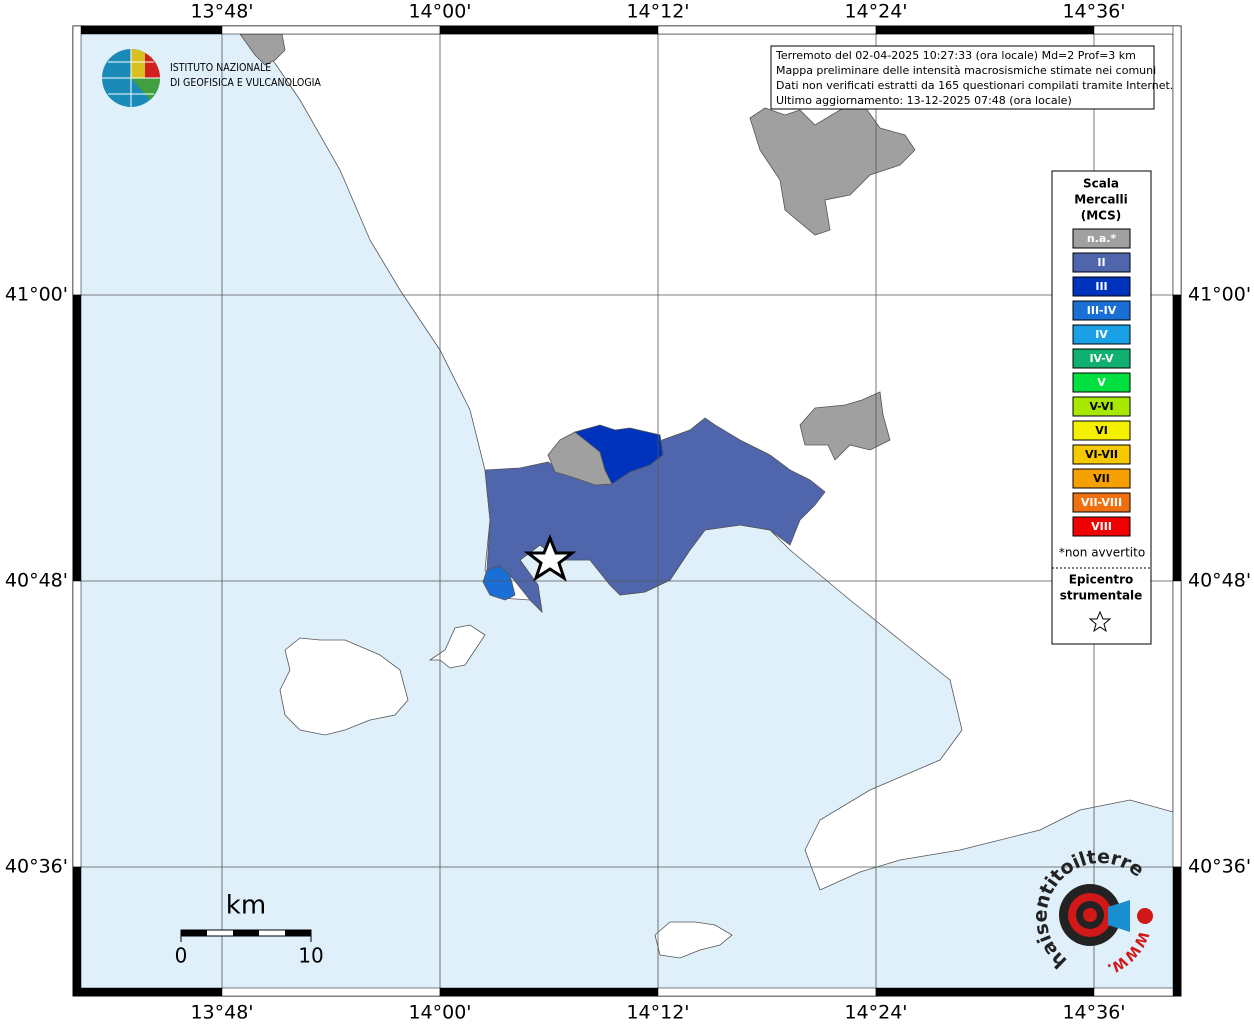 The image size is (1254, 1024). What do you see at coordinates (962, 77) in the screenshot?
I see `info-box` at bounding box center [962, 77].